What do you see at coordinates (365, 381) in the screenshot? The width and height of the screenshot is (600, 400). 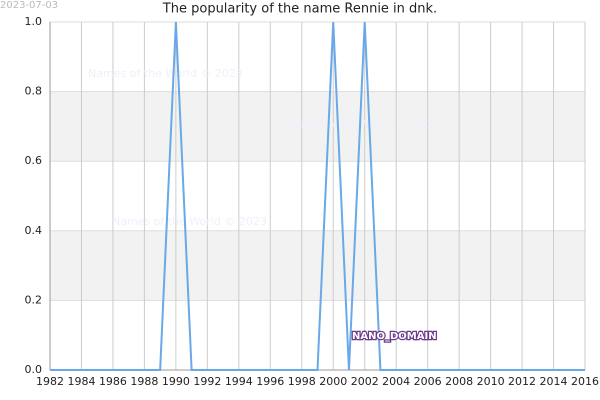 I see `x-tick-label: 2002` at bounding box center [365, 381].